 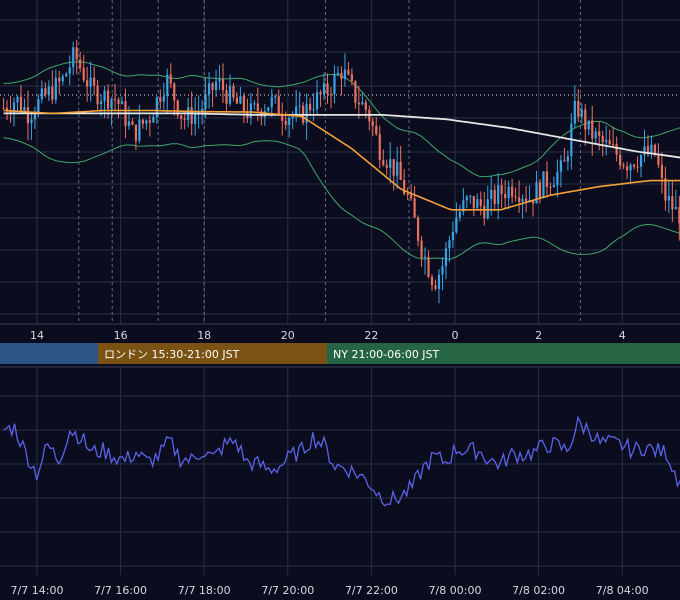 What do you see at coordinates (121, 335) in the screenshot?
I see `price-axis-label: 16` at bounding box center [121, 335].